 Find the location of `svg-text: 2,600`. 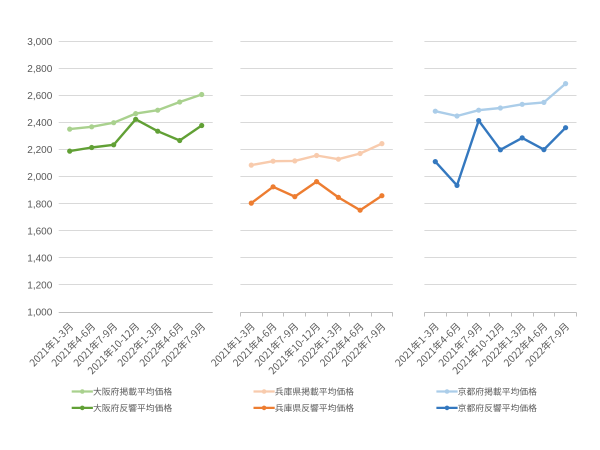

svg-text: 2,600 is located at coordinates (39, 96).